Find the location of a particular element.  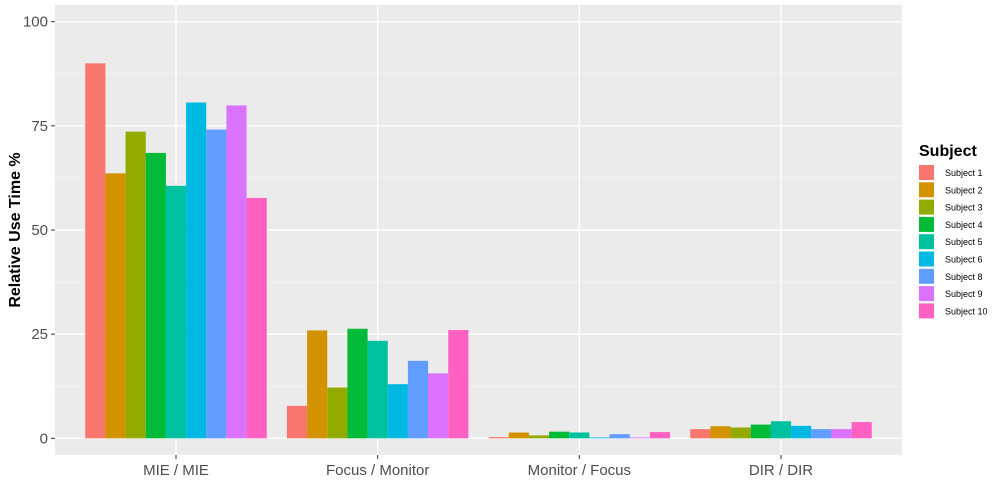

y-tick-label: 25 is located at coordinates (39, 334).